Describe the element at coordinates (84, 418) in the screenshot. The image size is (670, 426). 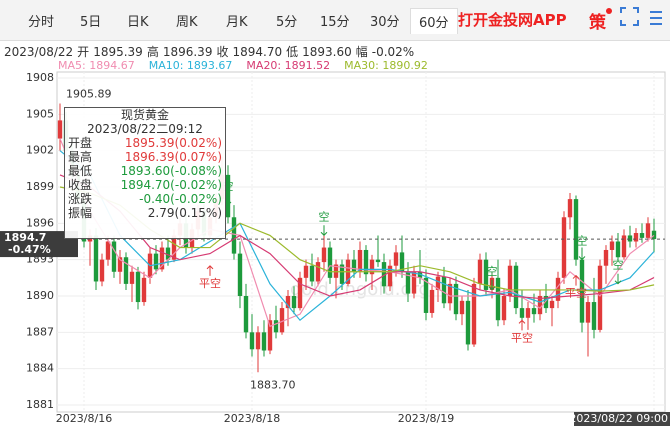
I see `x-tick-label: 2023/8/16` at that location.